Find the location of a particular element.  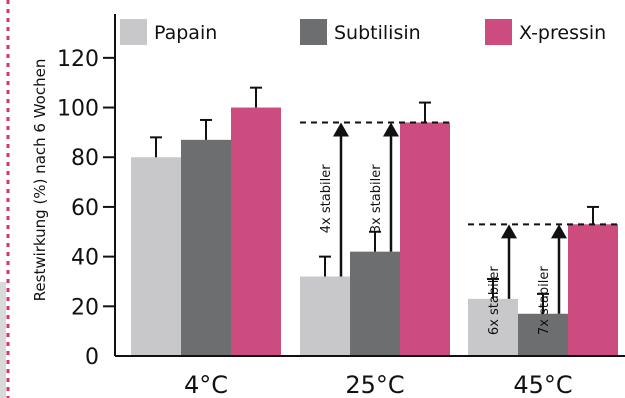

frame-grey-block is located at coordinates (3, 340).